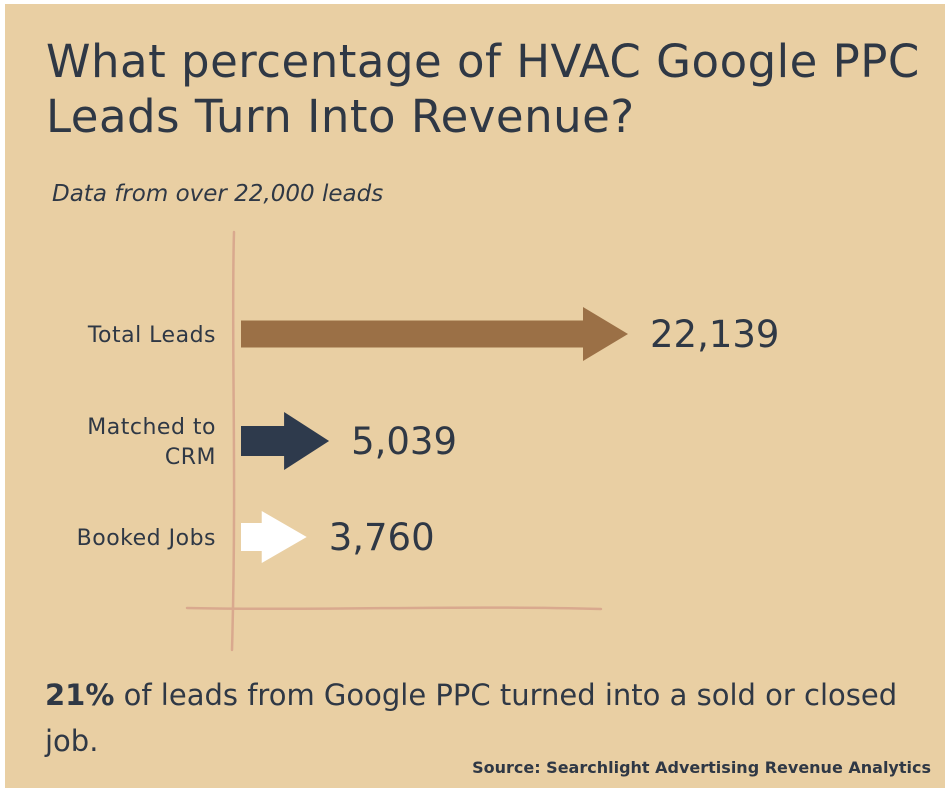 The height and width of the screenshot is (792, 948). What do you see at coordinates (146, 538) in the screenshot?
I see `category-label: Booked Jobs` at bounding box center [146, 538].